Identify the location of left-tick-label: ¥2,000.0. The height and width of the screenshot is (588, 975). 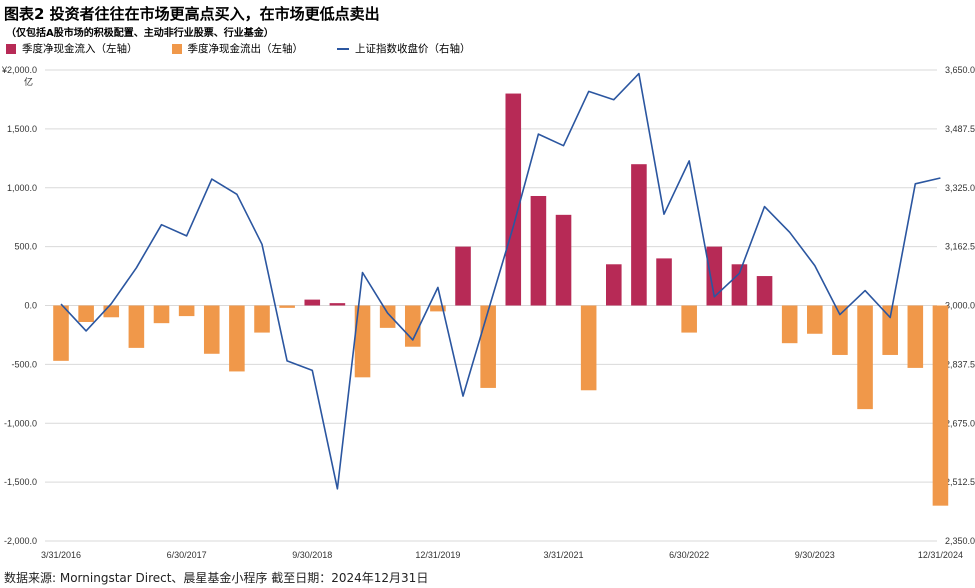
(19, 70).